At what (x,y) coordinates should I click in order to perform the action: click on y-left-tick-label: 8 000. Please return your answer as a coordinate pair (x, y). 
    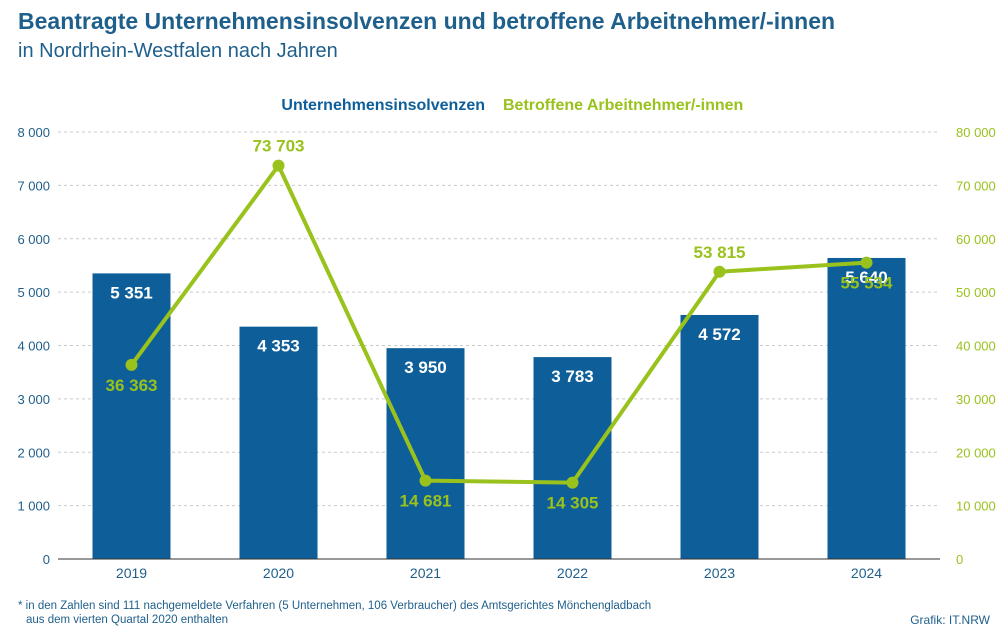
    Looking at the image, I should click on (33, 132).